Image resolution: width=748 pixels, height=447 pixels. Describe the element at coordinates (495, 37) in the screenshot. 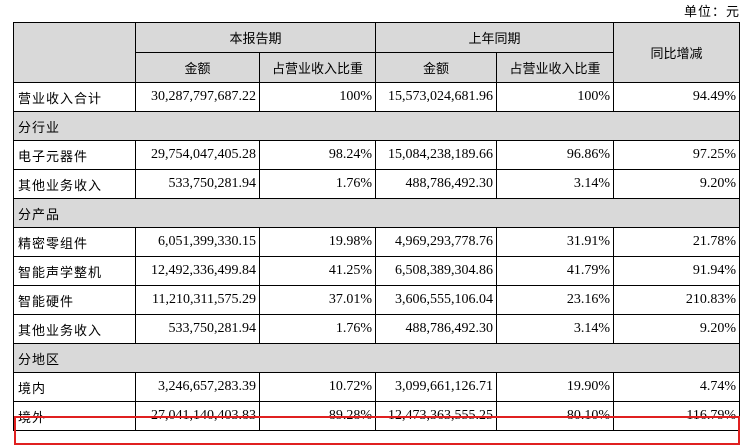

I see `header-prior-period: 上年同期` at that location.